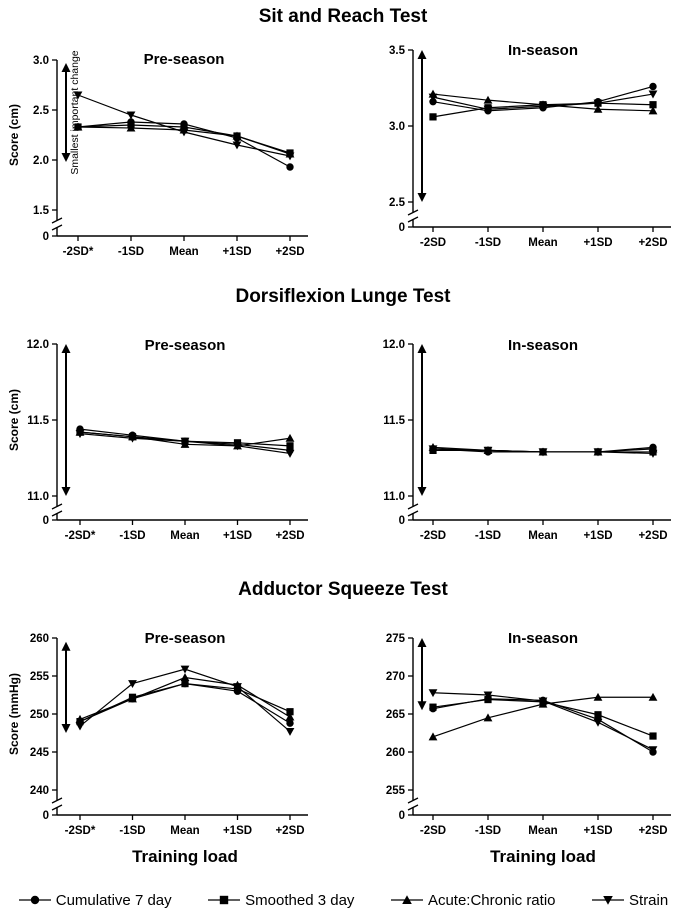  Describe the element at coordinates (39, 715) in the screenshot. I see `y-tick-label: 250` at that location.